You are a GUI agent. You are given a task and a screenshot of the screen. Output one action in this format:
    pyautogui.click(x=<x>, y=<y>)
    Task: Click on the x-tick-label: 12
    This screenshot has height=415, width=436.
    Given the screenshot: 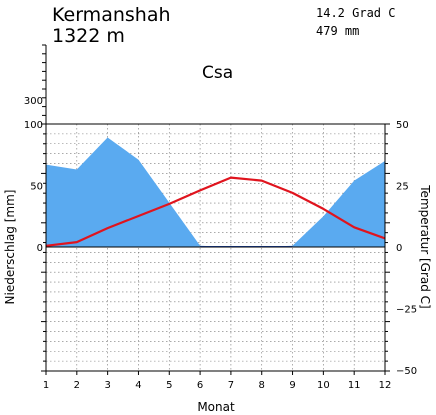 What is the action you would take?
    pyautogui.click(x=385, y=385)
    